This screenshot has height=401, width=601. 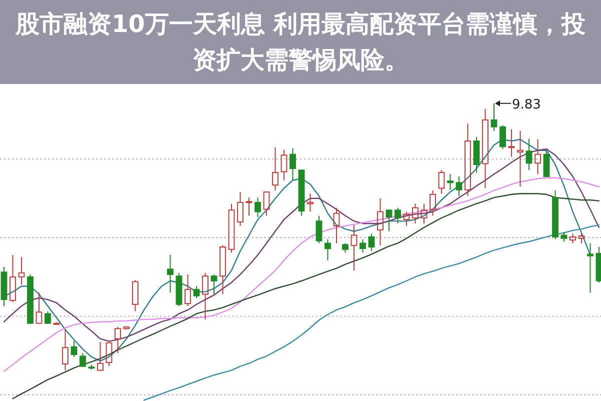 I want to click on high-label: 9.83, so click(x=526, y=104).